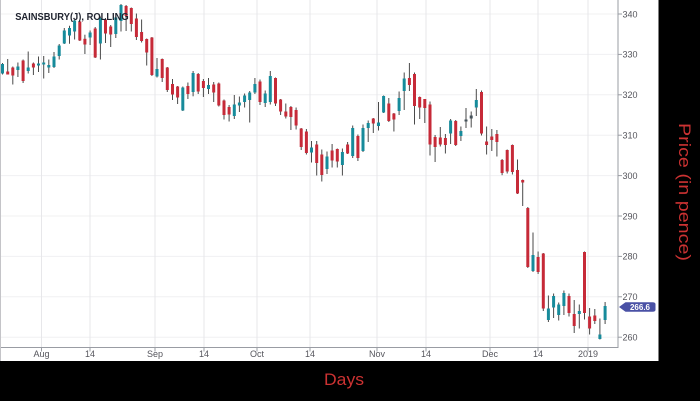 This screenshot has width=700, height=401. Describe the element at coordinates (344, 379) in the screenshot. I see `svg-text: Days` at that location.